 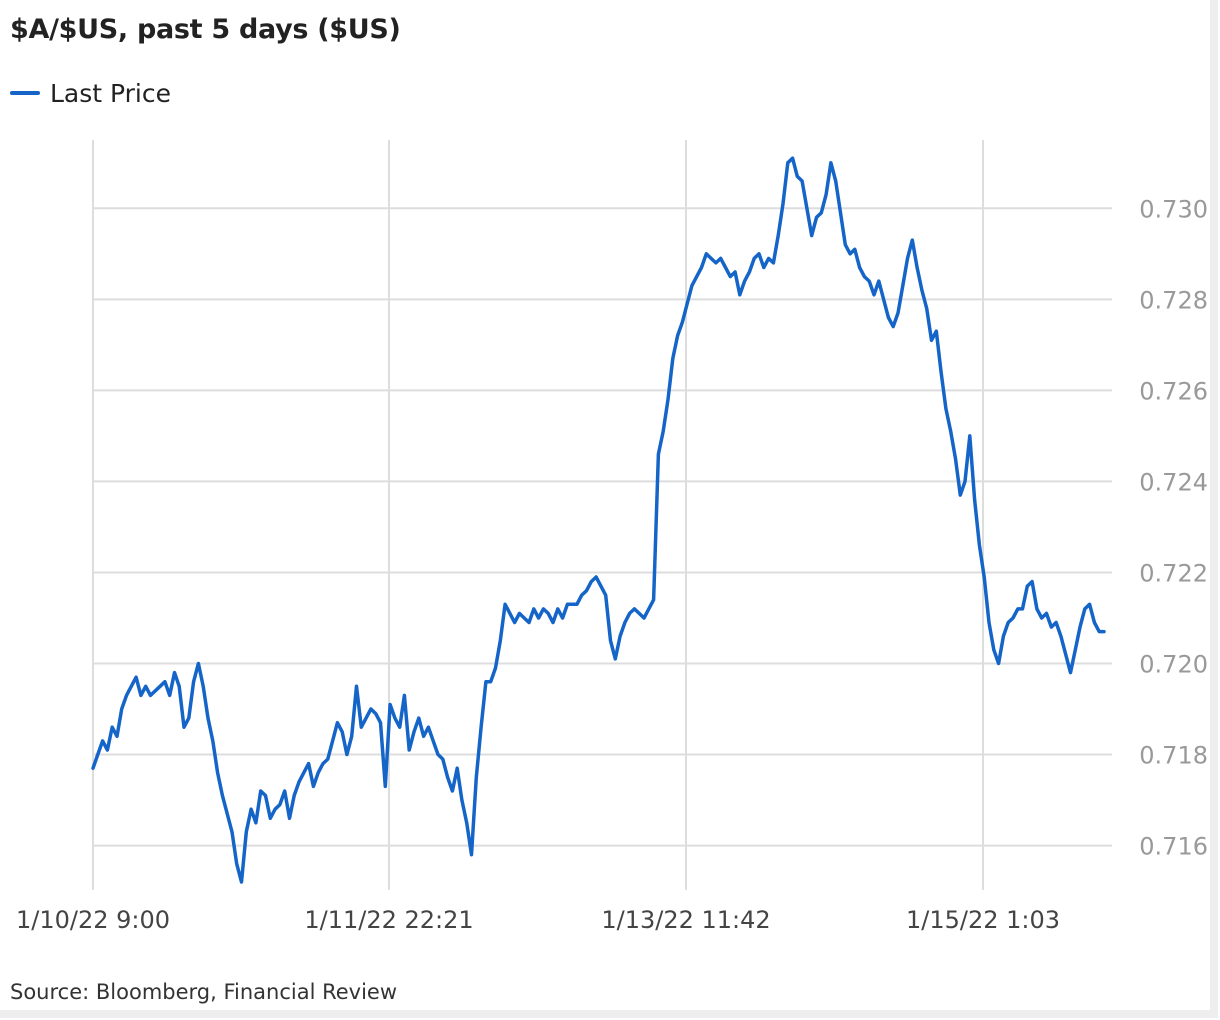 What do you see at coordinates (1173, 300) in the screenshot?
I see `y-tick-label-6: 0.728` at bounding box center [1173, 300].